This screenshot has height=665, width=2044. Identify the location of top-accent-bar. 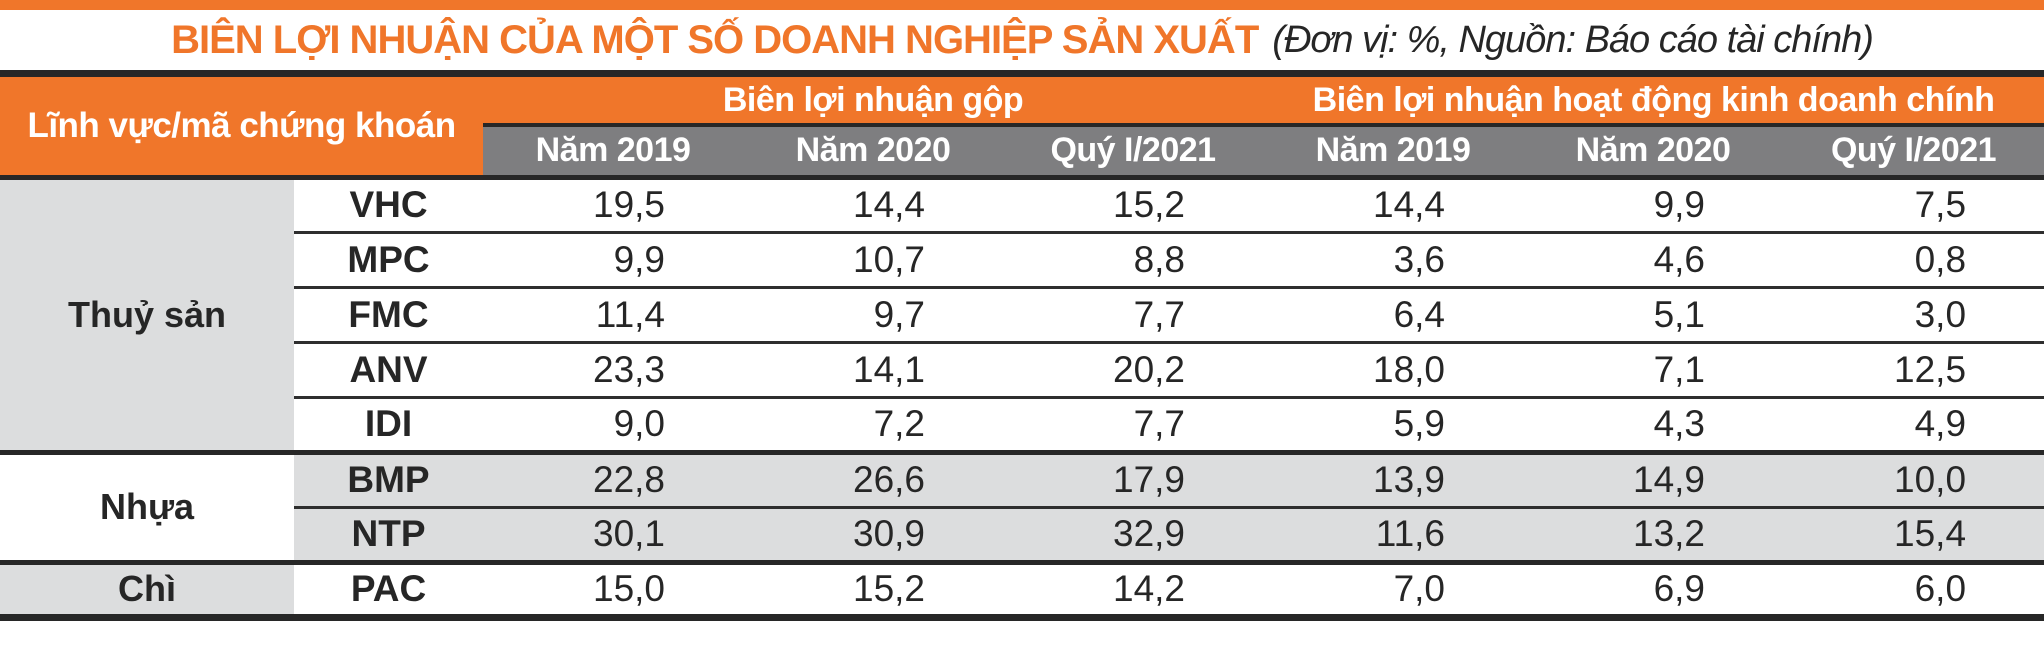
(1022, 5).